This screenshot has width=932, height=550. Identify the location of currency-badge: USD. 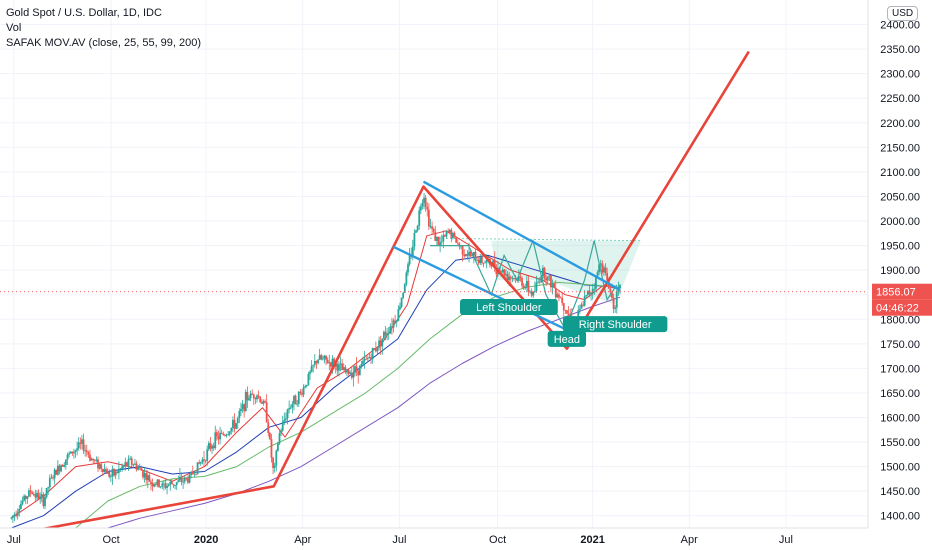
(903, 13).